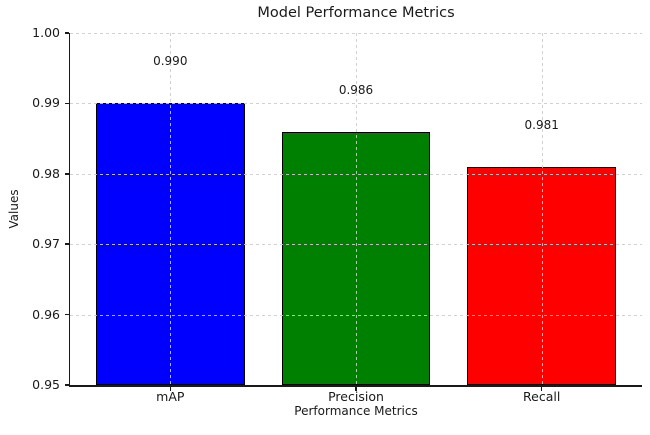  What do you see at coordinates (541, 124) in the screenshot?
I see `bar-value-label: 0.981` at bounding box center [541, 124].